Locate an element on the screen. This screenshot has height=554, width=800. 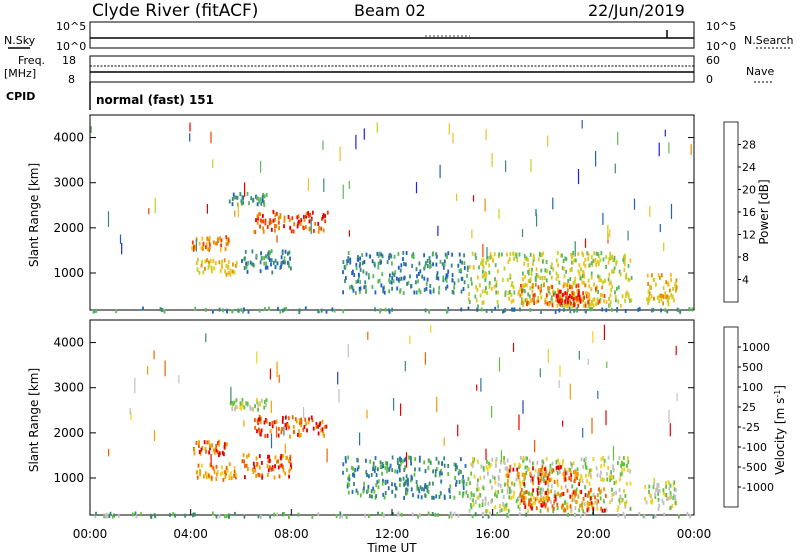
x-tick-label: 16:00 is located at coordinates (492, 534).